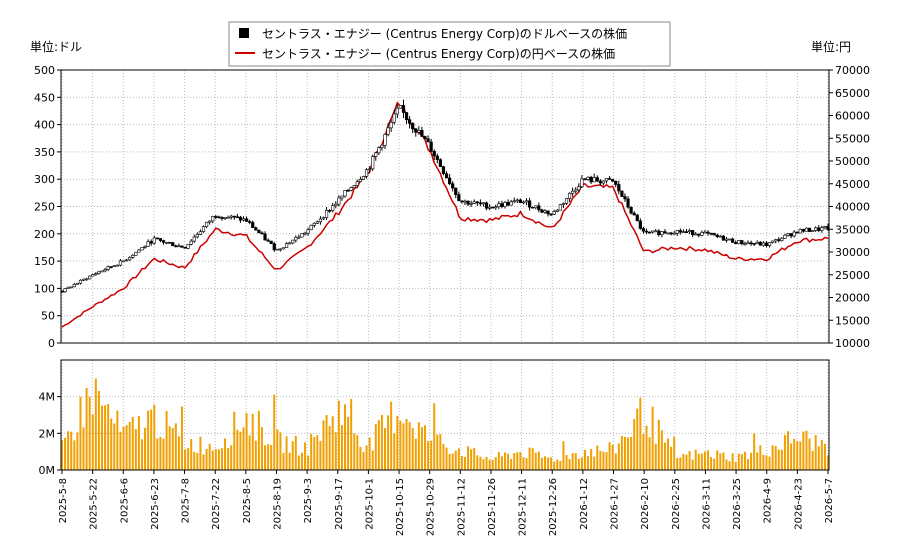 The image size is (900, 550). Describe the element at coordinates (852, 343) in the screenshot. I see `right-tick-label: 10000` at that location.